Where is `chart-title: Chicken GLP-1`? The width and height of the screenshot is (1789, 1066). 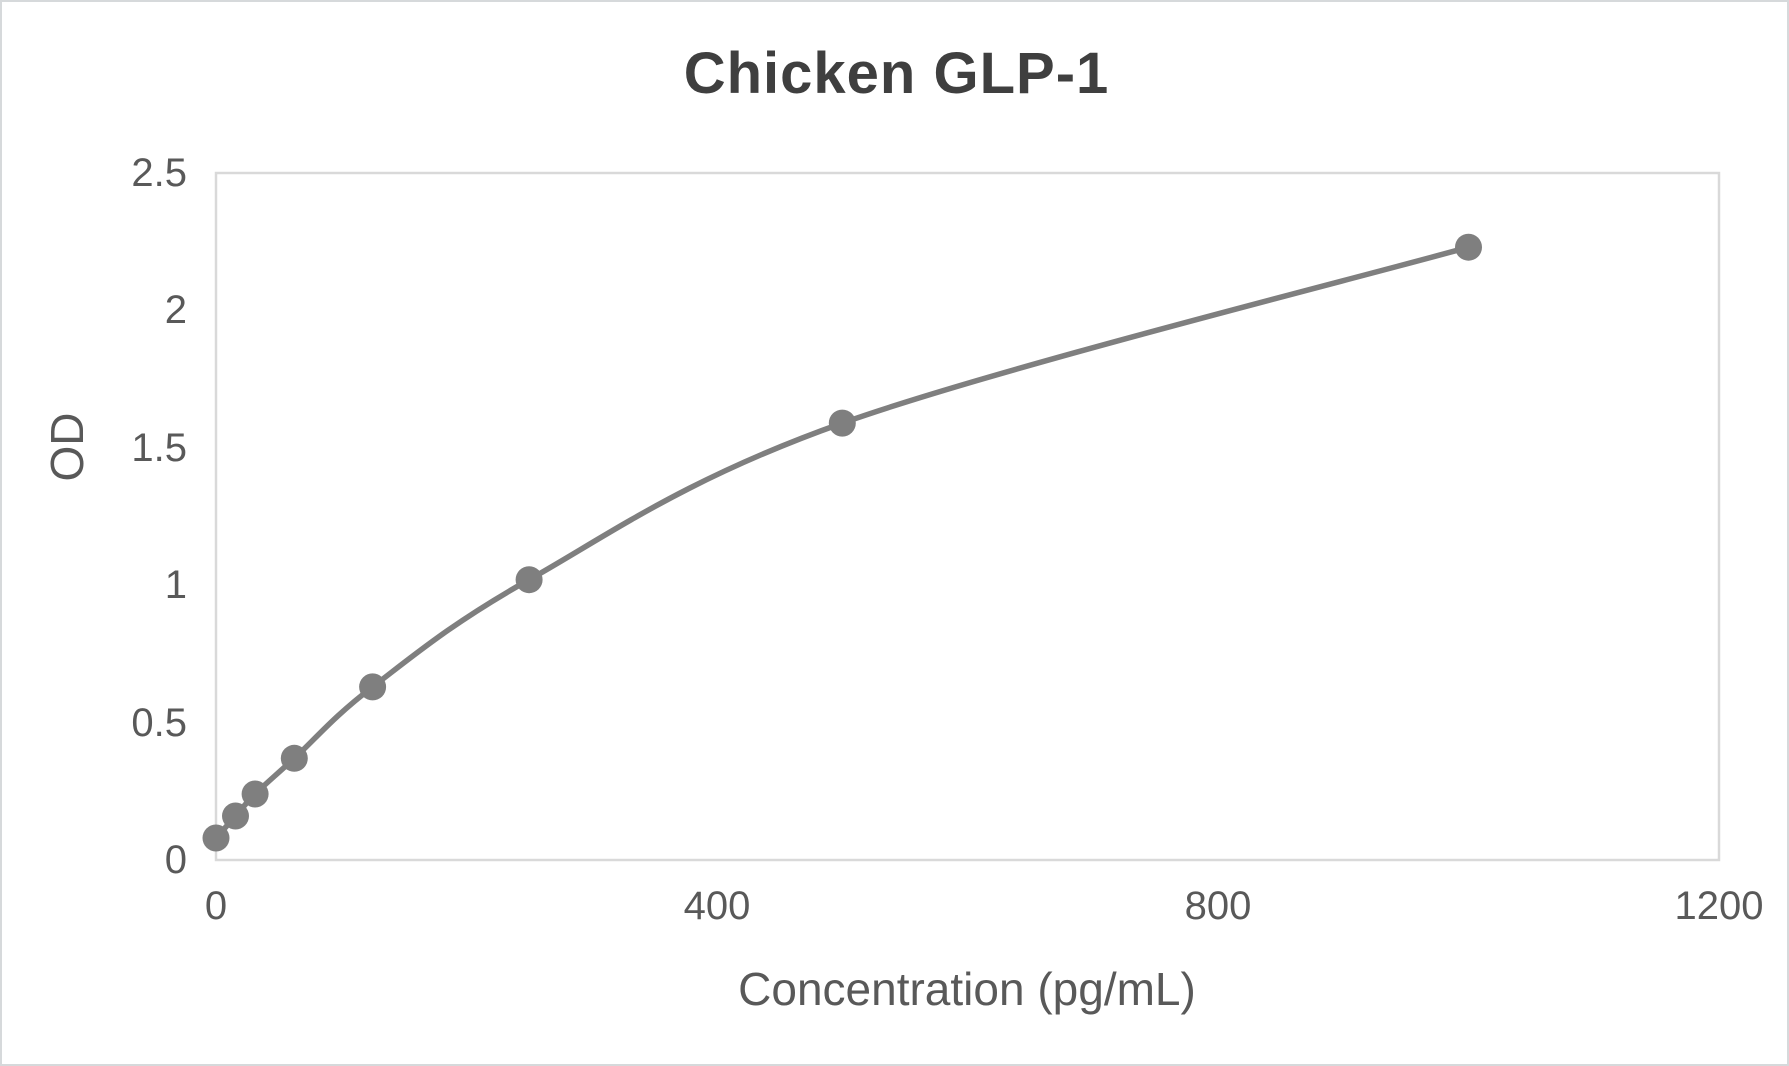
chart-title: Chicken GLP-1 is located at coordinates (896, 73).